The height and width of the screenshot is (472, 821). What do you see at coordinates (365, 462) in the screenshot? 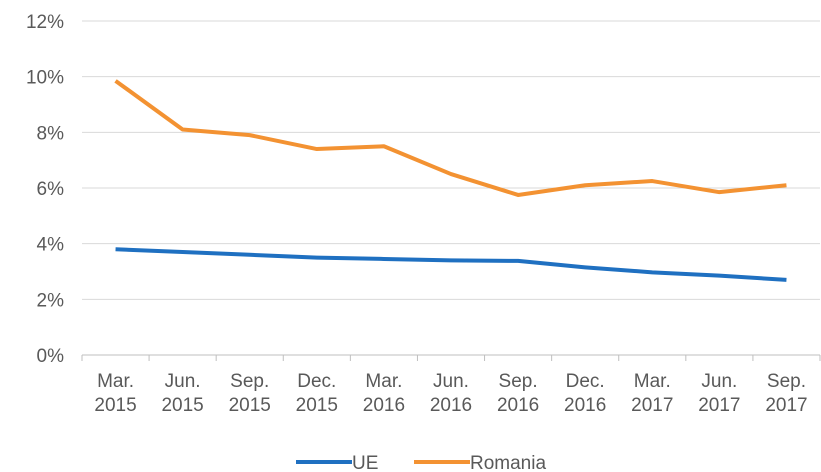
I see `legend-label: UE` at bounding box center [365, 462].